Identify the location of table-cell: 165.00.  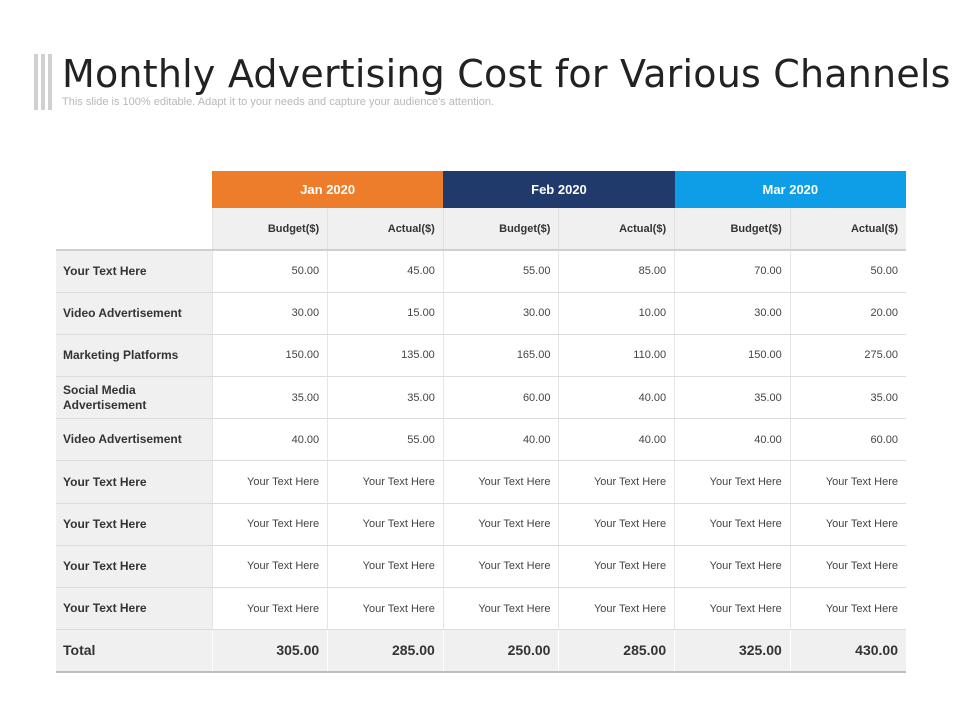
(500, 356).